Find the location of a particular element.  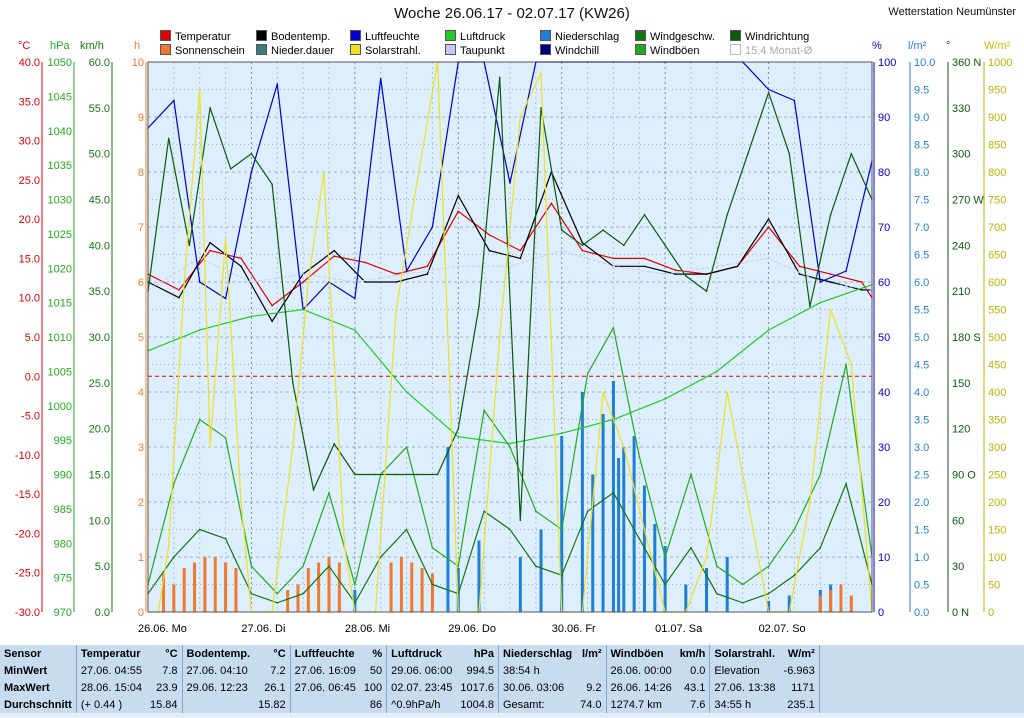

tick-label: 5.0 is located at coordinates (32, 338).